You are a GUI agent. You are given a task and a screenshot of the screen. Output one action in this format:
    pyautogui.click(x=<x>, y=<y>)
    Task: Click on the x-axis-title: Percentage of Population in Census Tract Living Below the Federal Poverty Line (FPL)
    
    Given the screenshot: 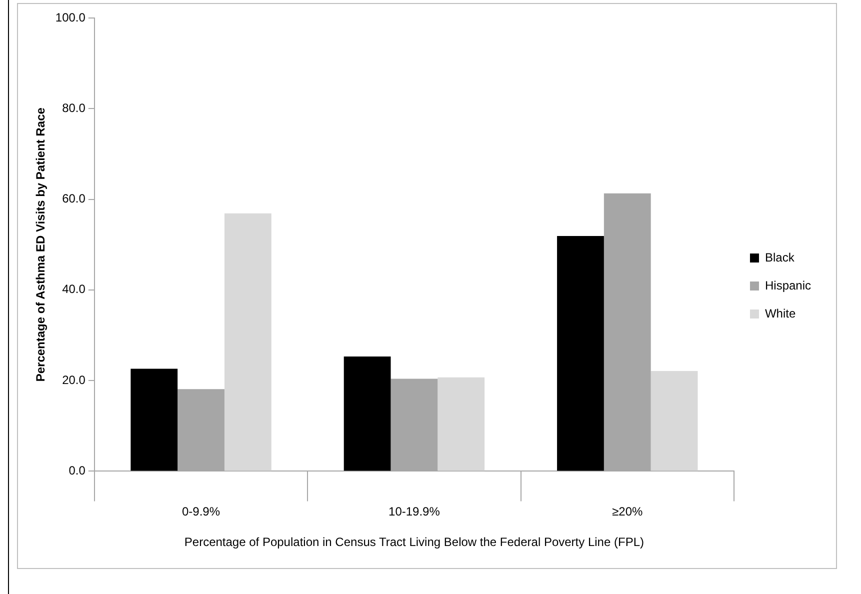 What is the action you would take?
    pyautogui.click(x=414, y=542)
    